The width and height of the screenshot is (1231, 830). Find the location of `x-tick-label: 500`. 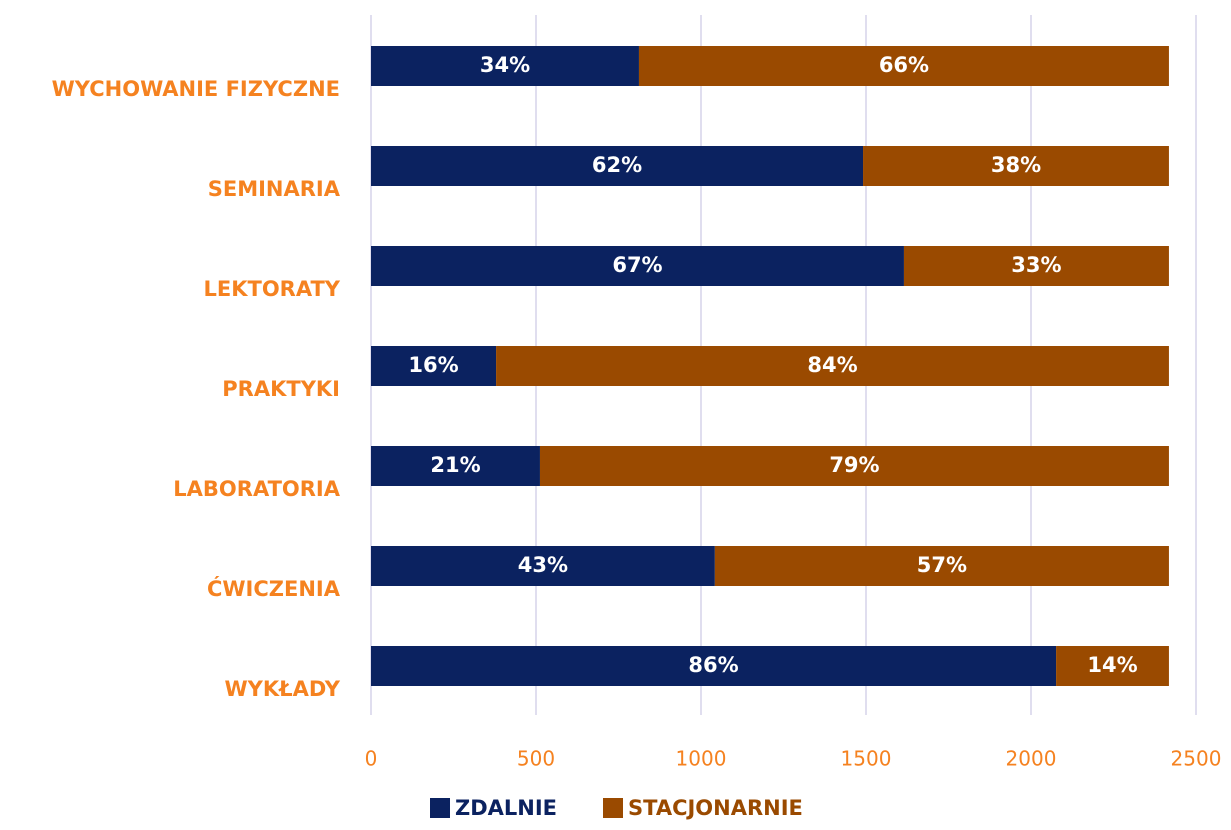

x-tick-label: 500 is located at coordinates (536, 759).